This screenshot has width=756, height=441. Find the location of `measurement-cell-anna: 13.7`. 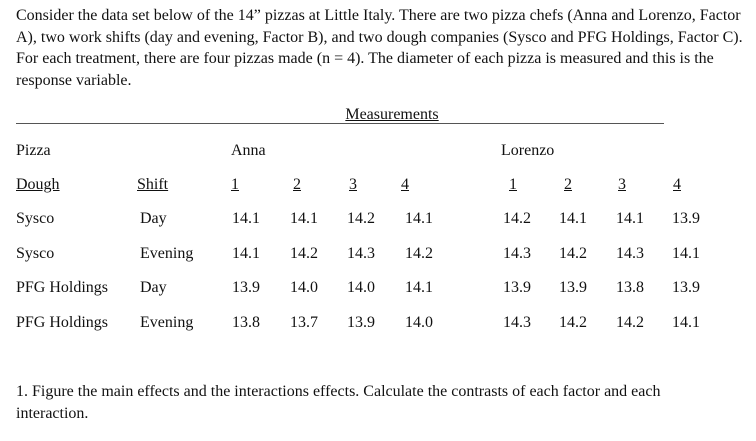

measurement-cell-anna: 13.7 is located at coordinates (304, 322).